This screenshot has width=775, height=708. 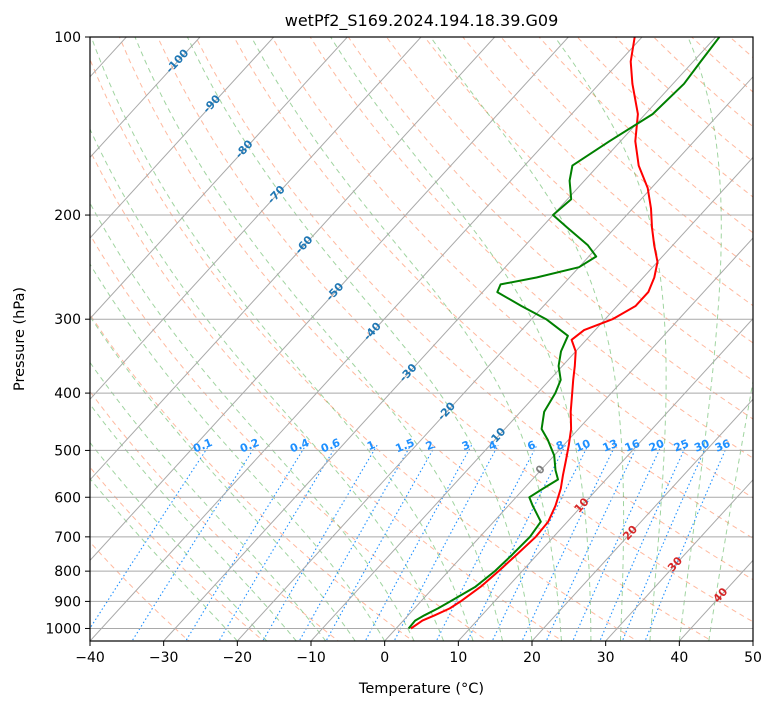 I want to click on x-tick-label: 30, so click(x=606, y=658).